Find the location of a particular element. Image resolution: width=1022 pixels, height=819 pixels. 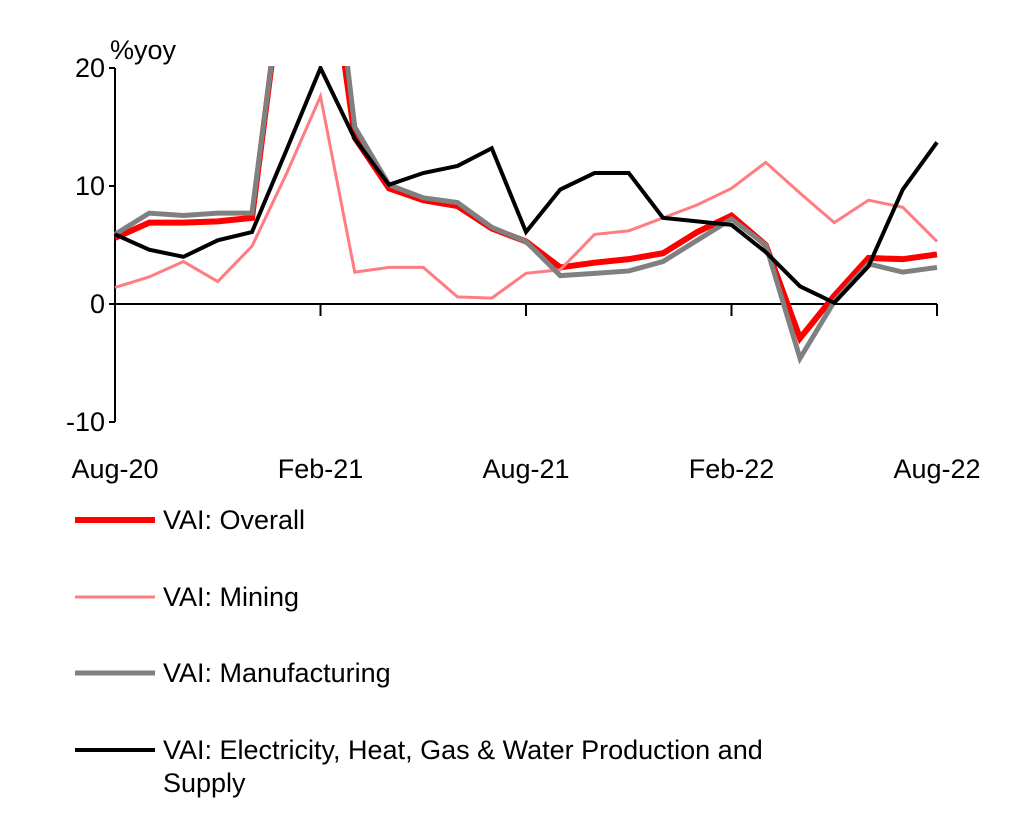

y-tick-label: 0 is located at coordinates (97, 304).